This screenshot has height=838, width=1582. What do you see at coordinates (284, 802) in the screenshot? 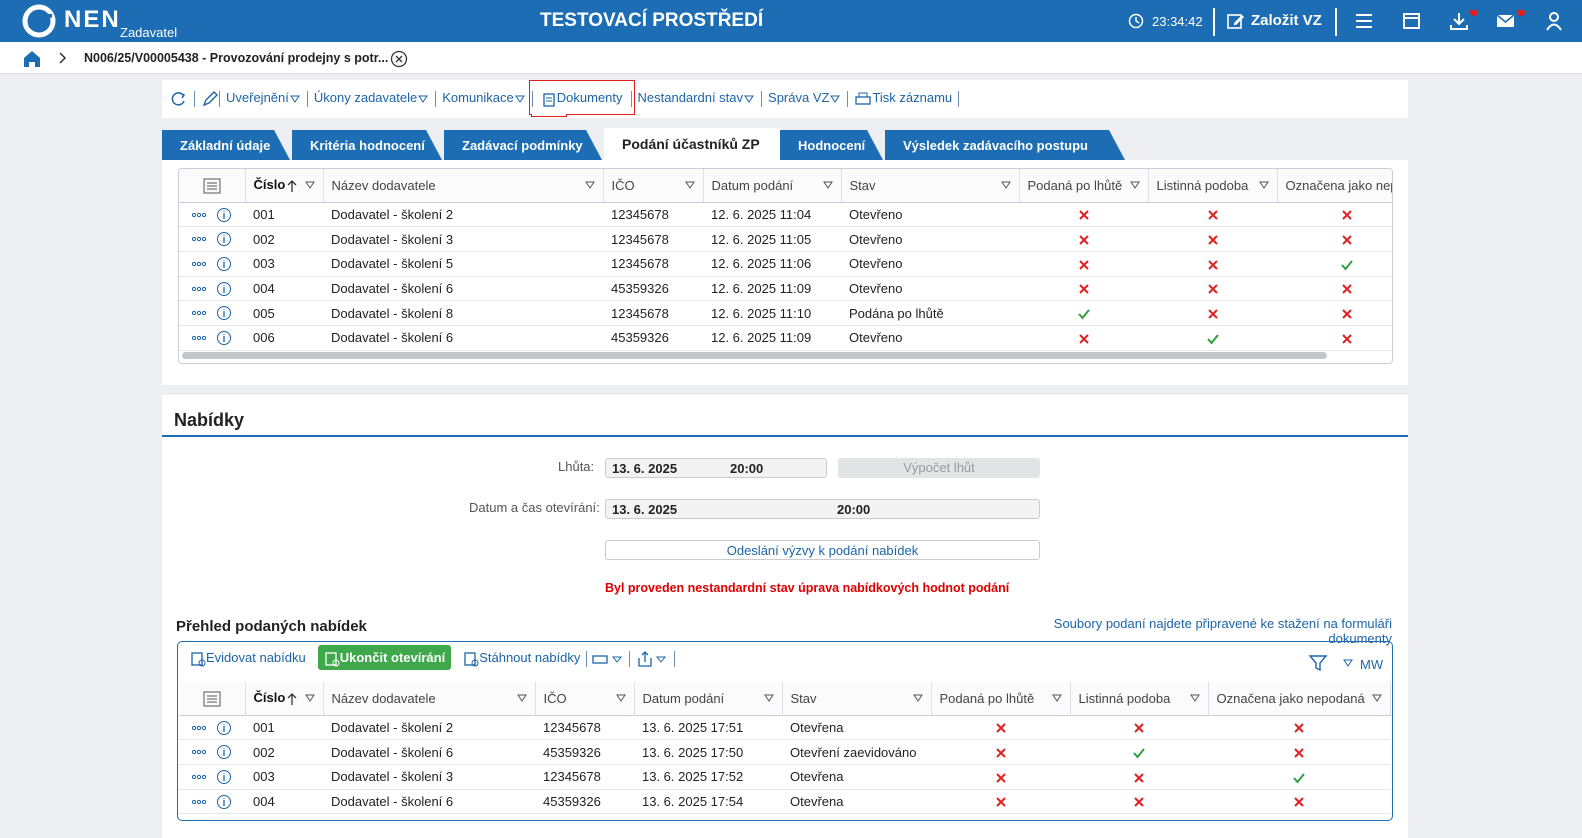
I see `cell: 004` at bounding box center [284, 802].